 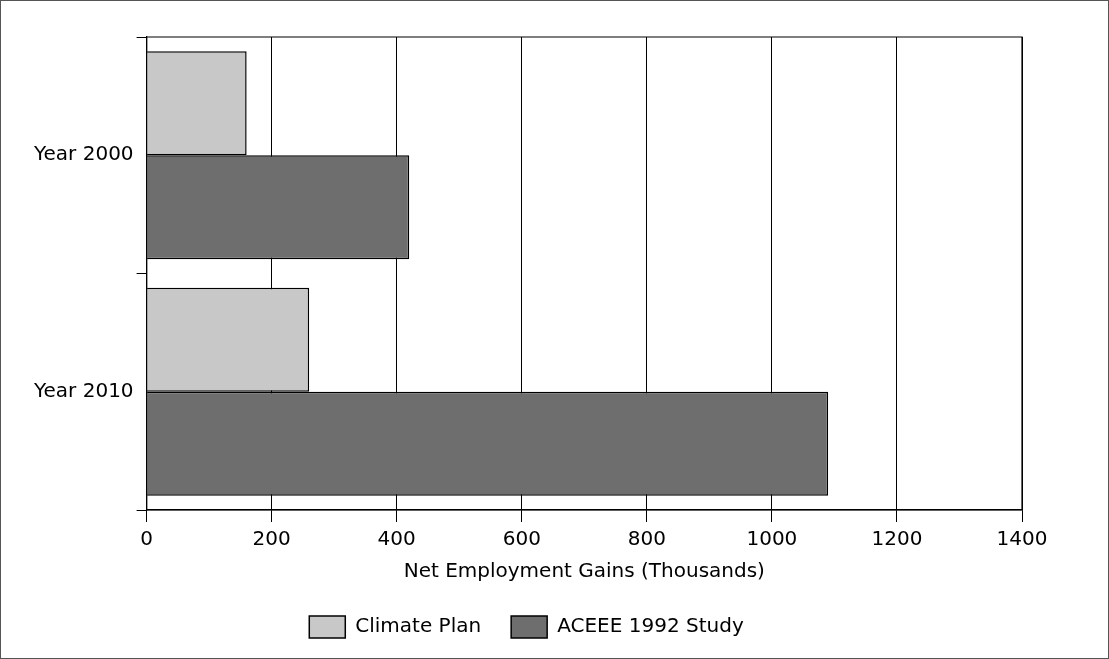 I want to click on y-tick-label: Year 2000, so click(x=83, y=153).